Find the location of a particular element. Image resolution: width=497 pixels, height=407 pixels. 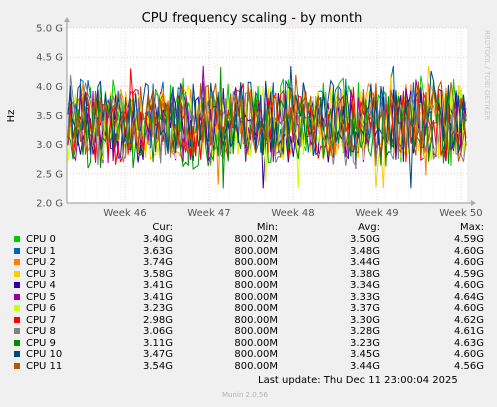

x-axis-arrow is located at coordinates (473, 203).